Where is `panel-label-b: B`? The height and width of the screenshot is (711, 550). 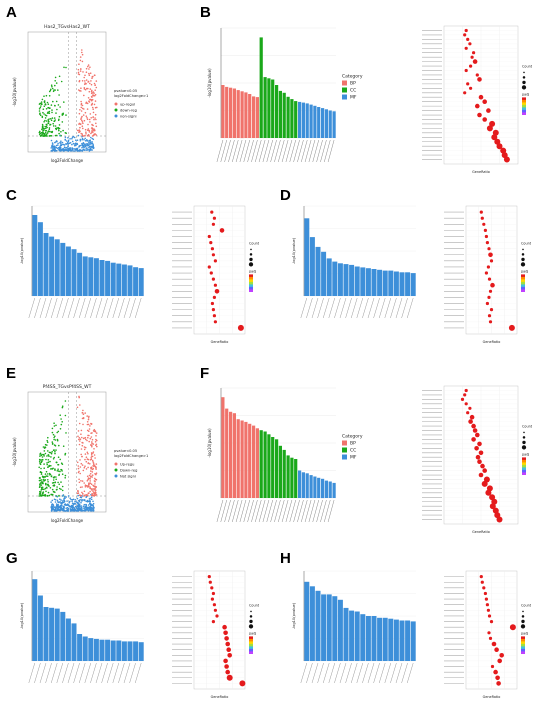 panel-label-b: B is located at coordinates (205, 12).